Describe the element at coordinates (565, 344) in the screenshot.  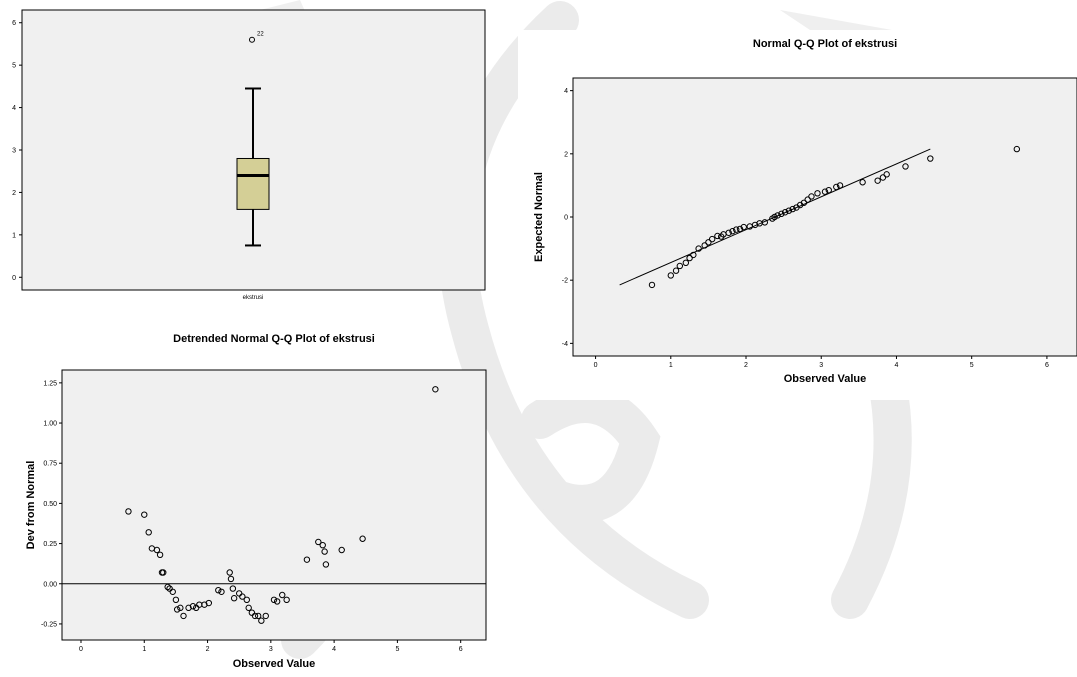
I see `y-tick-label: -4` at that location.